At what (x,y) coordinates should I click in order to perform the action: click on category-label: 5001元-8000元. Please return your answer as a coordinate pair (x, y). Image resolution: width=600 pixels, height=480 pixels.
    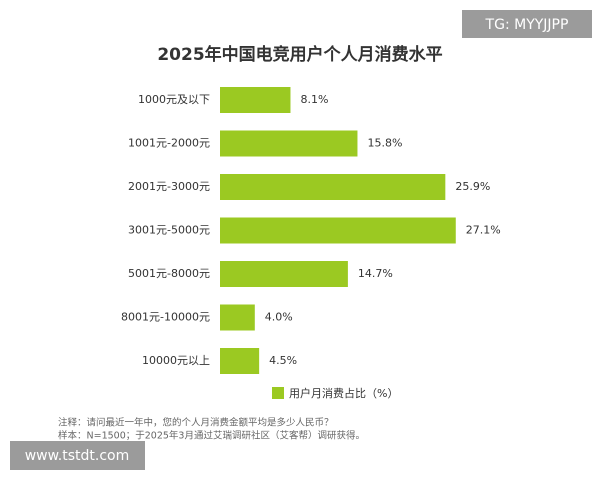
    Looking at the image, I should click on (169, 273).